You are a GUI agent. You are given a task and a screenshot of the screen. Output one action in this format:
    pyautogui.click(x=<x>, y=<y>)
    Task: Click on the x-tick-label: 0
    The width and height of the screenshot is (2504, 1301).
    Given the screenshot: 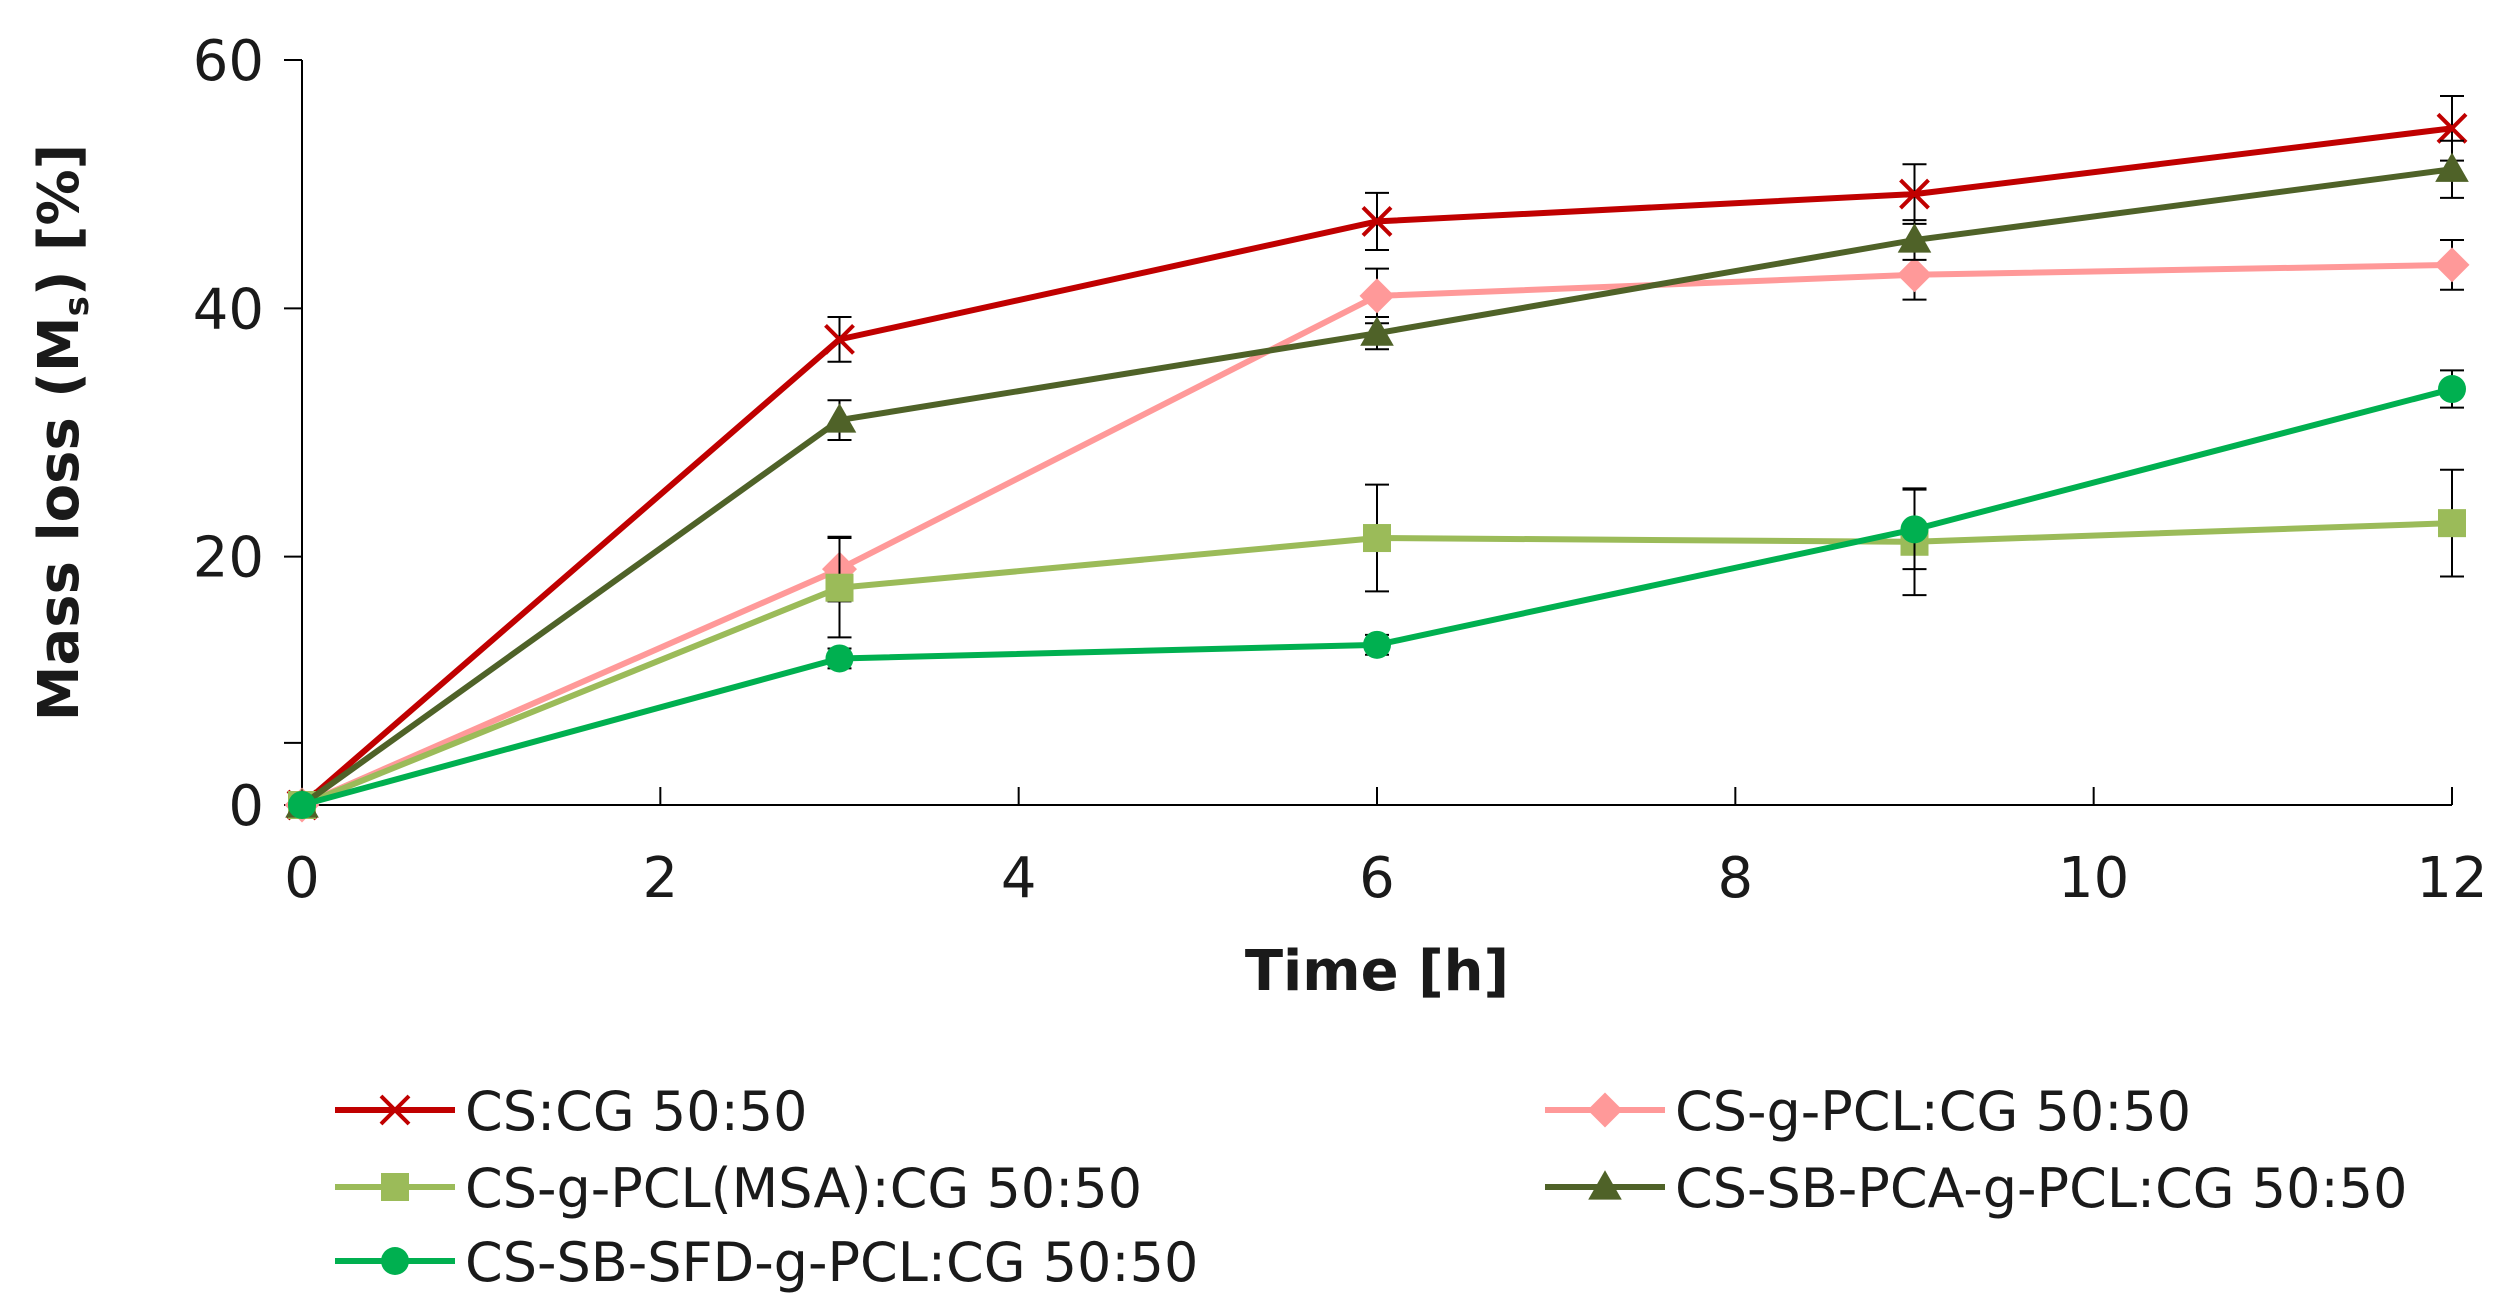 What is the action you would take?
    pyautogui.click(x=302, y=878)
    